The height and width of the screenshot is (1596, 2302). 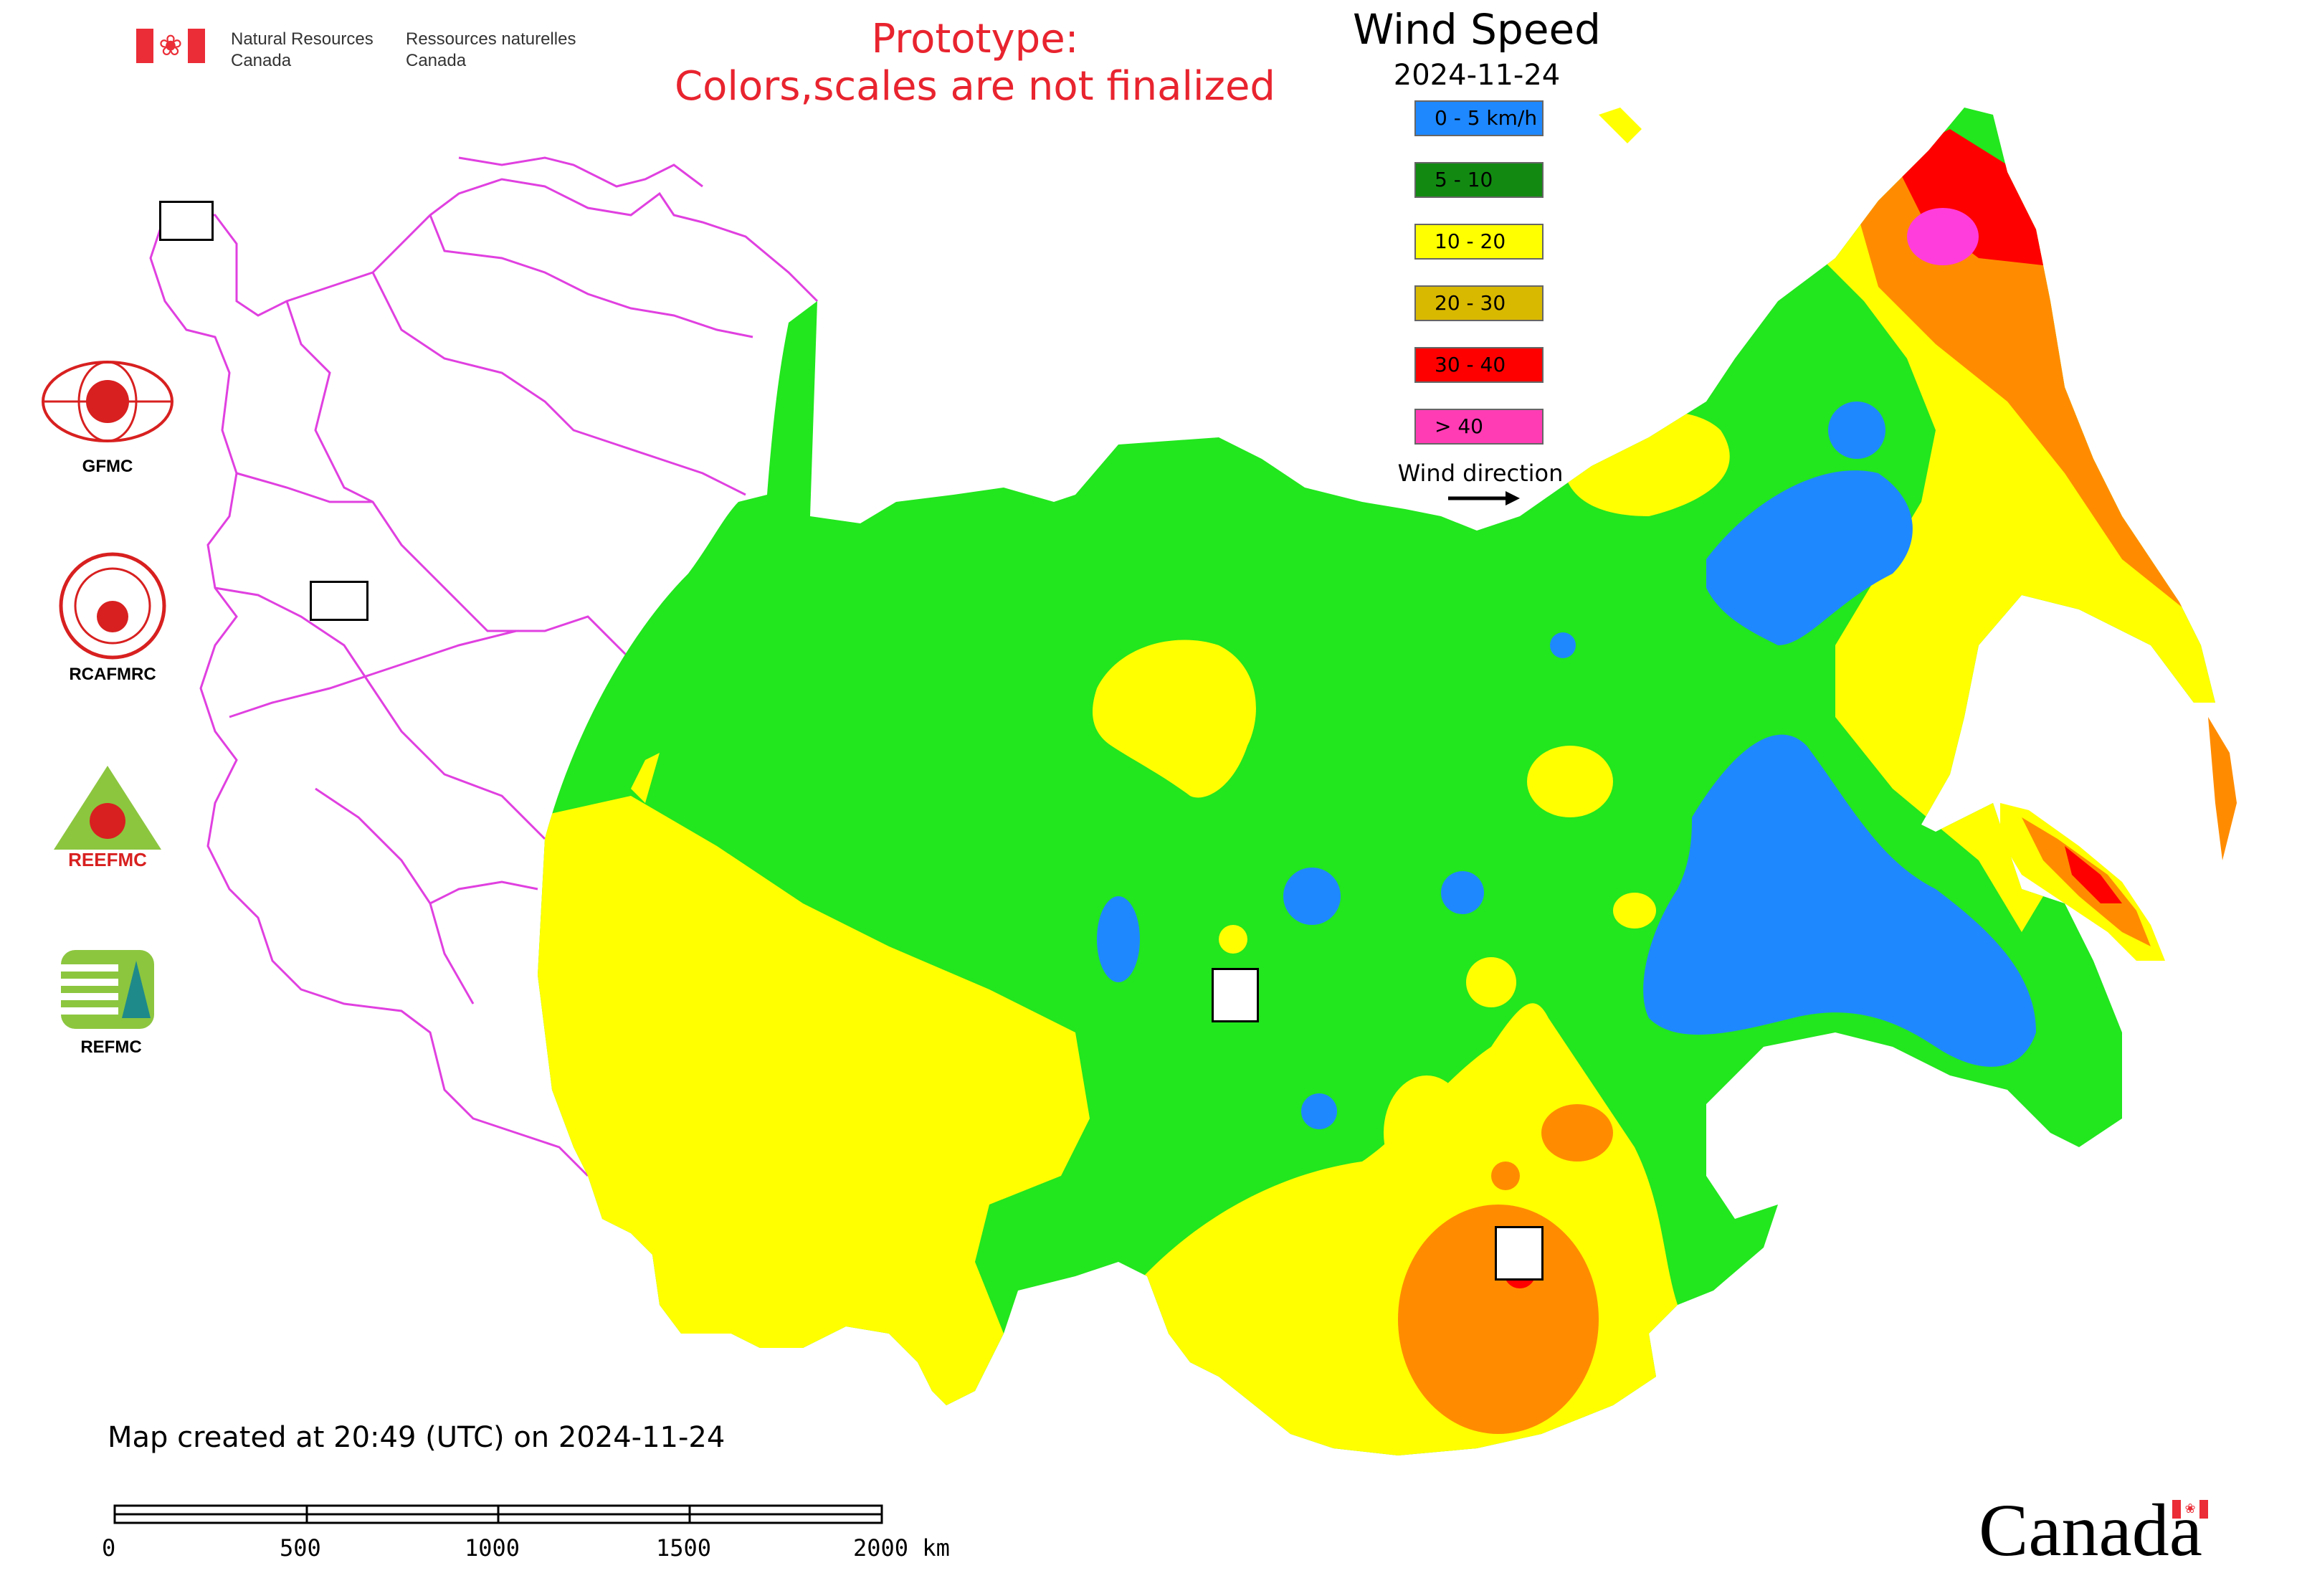 I want to click on rcafmrc-label: RCAFMRC, so click(x=113, y=674).